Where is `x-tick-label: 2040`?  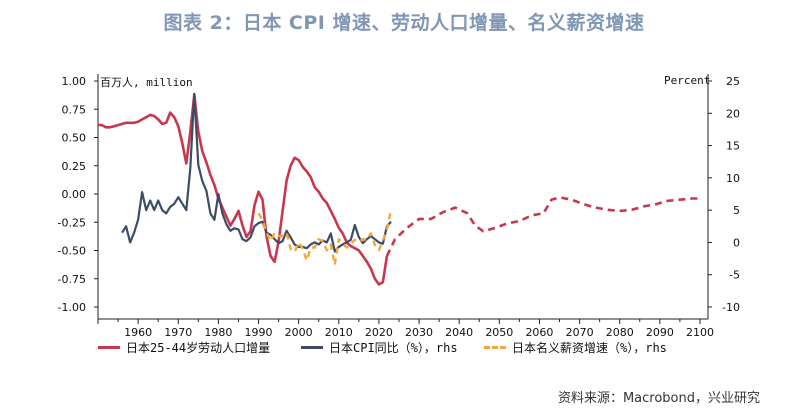
x-tick-label: 2040 is located at coordinates (459, 332).